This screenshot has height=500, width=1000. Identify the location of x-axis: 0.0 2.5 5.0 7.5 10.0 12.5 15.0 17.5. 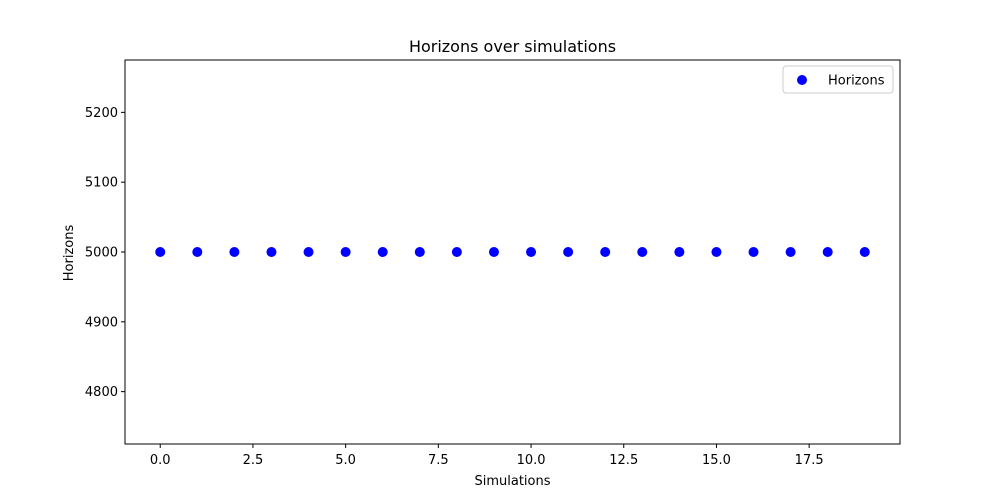
(487, 456).